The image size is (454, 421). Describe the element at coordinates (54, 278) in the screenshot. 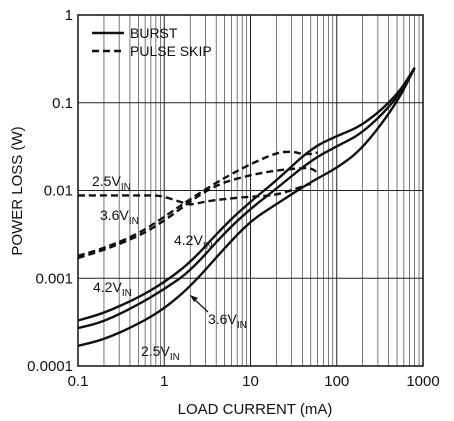

I see `y-tick-label: 0.001` at that location.